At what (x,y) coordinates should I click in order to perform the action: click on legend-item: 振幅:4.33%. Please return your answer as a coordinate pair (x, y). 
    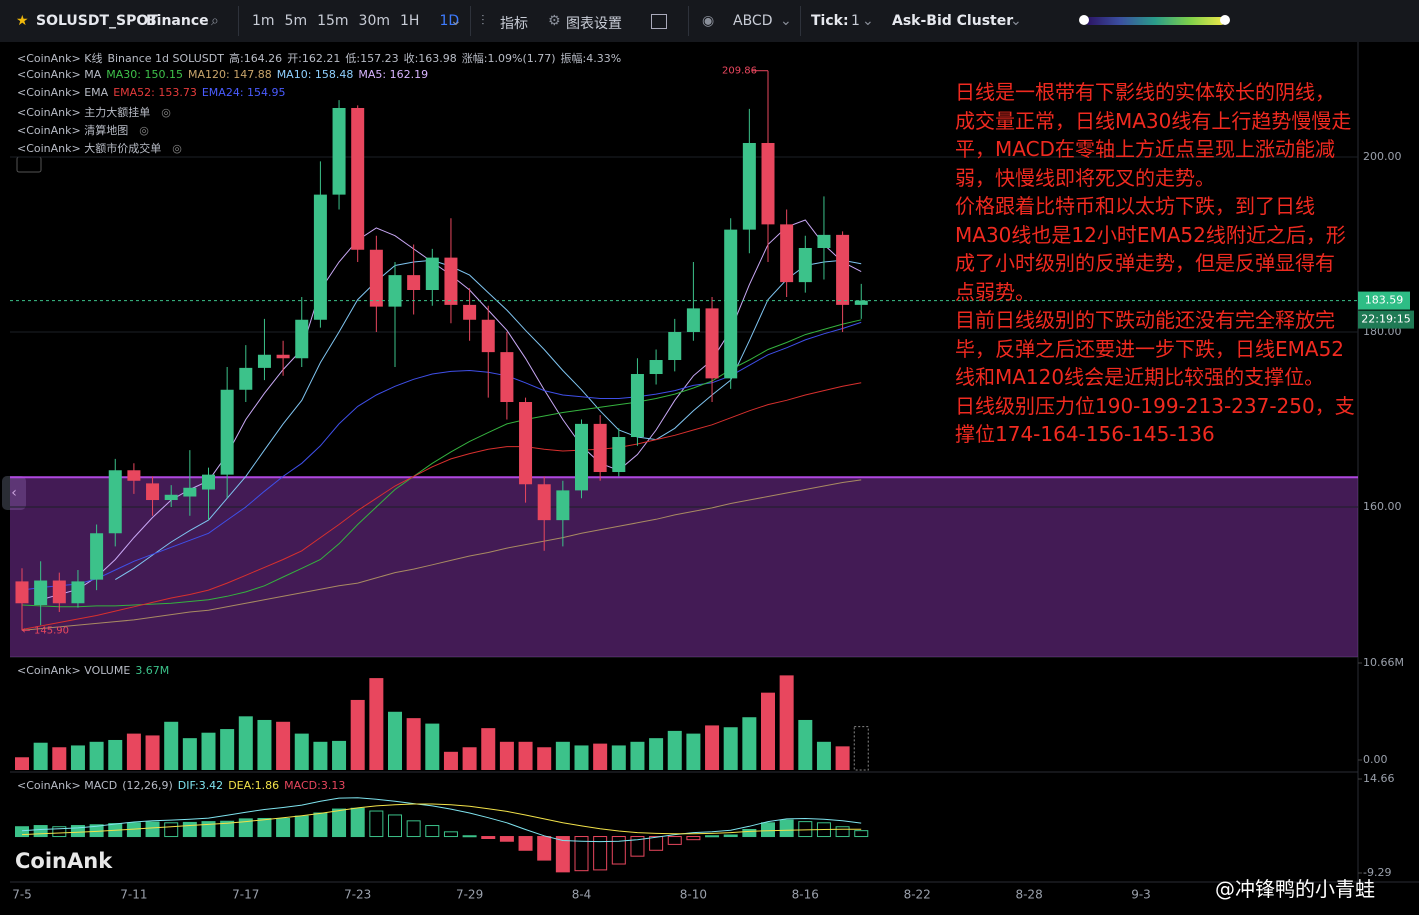
    Looking at the image, I should click on (591, 58).